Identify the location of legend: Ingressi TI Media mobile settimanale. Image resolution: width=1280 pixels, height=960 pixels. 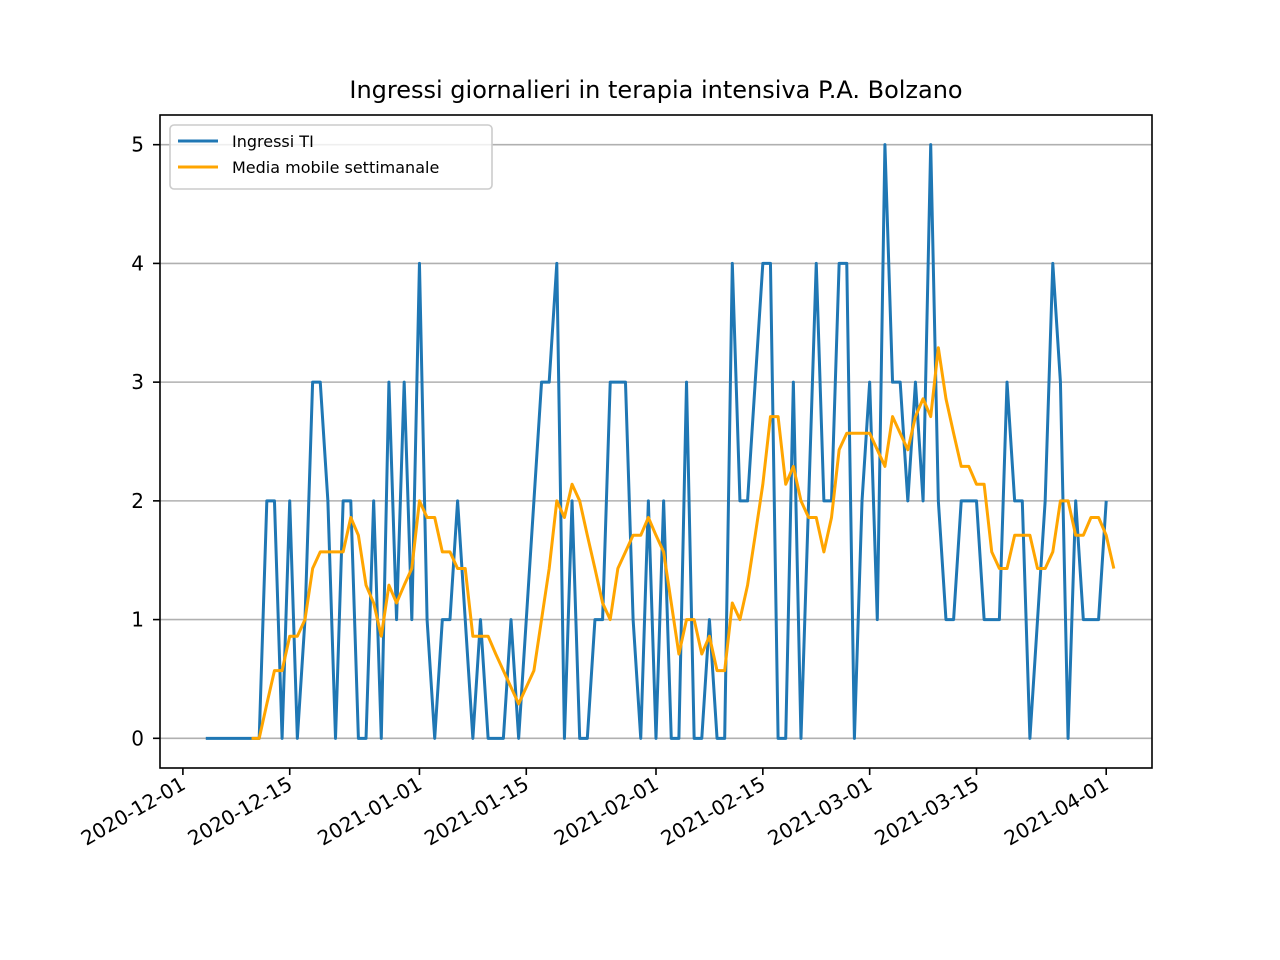
(331, 157).